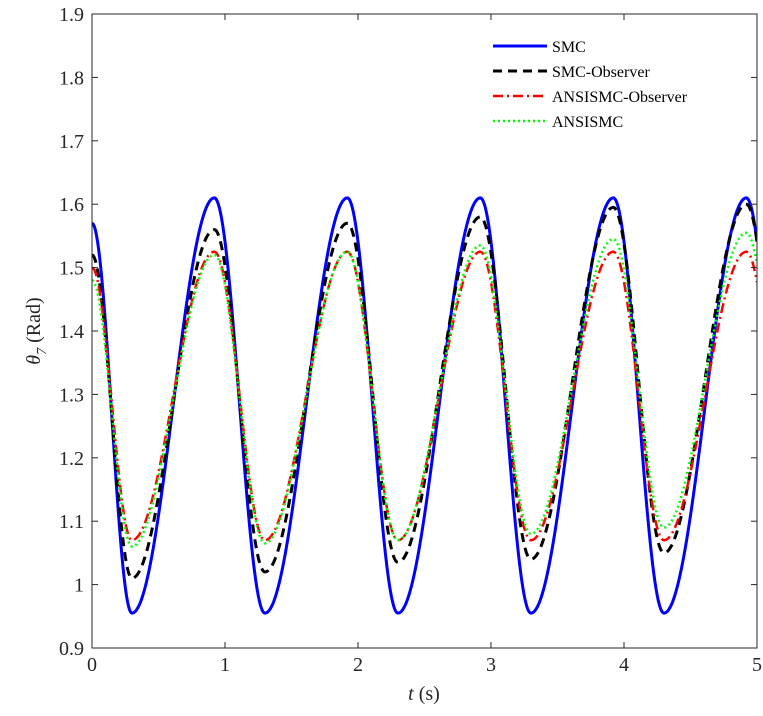 Image resolution: width=763 pixels, height=716 pixels. Describe the element at coordinates (569, 47) in the screenshot. I see `legend-label: SMC` at that location.